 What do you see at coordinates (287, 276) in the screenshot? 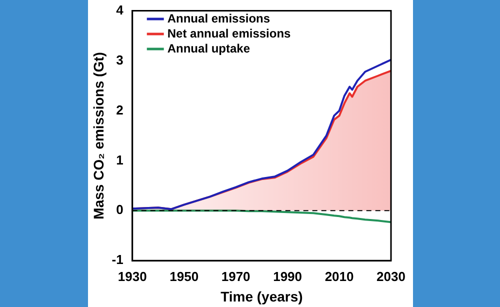
I see `x-tick-label: 1990` at bounding box center [287, 276].